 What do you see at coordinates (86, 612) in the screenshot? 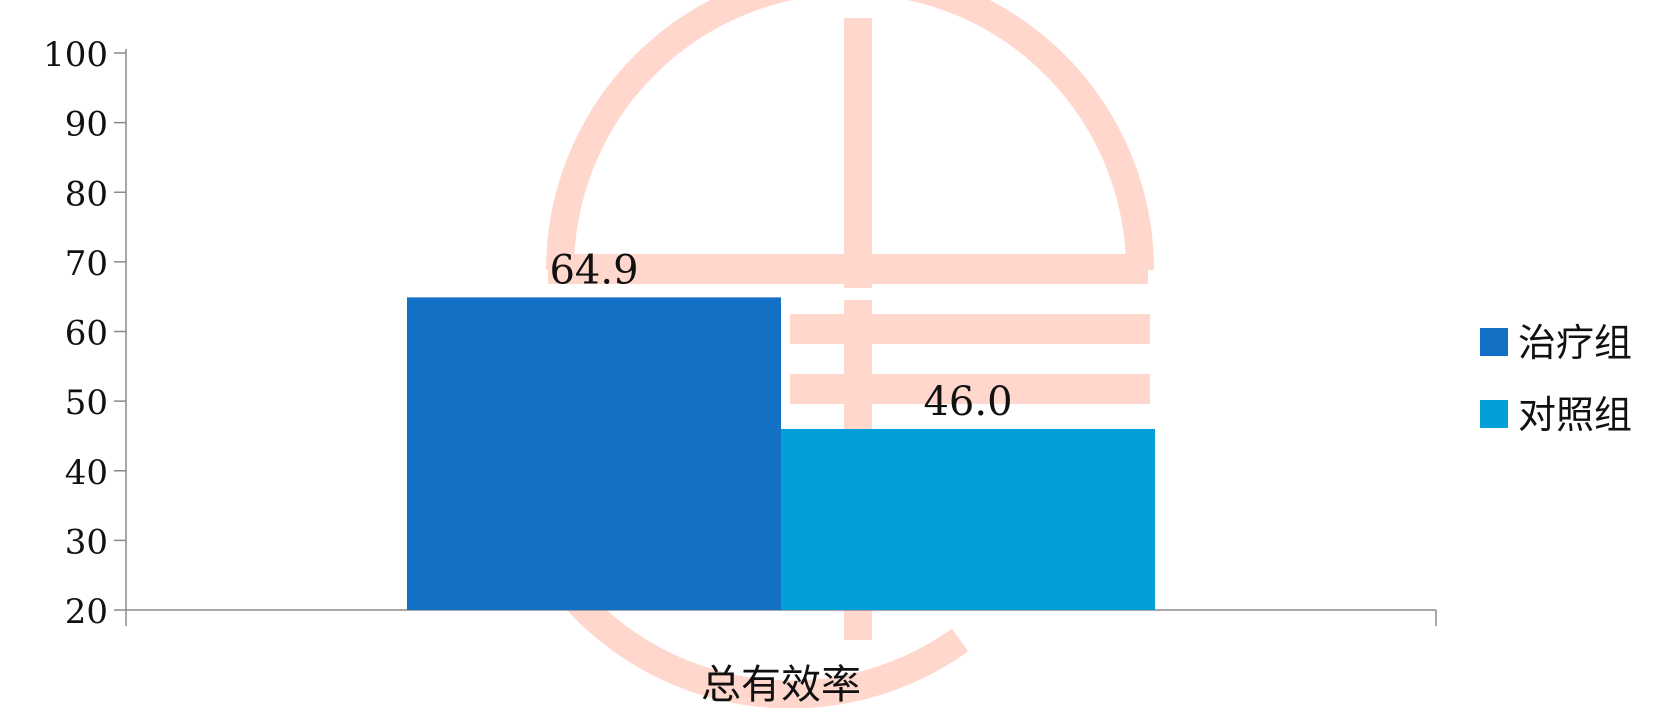
I see `y-tick-label: 20` at bounding box center [86, 612].